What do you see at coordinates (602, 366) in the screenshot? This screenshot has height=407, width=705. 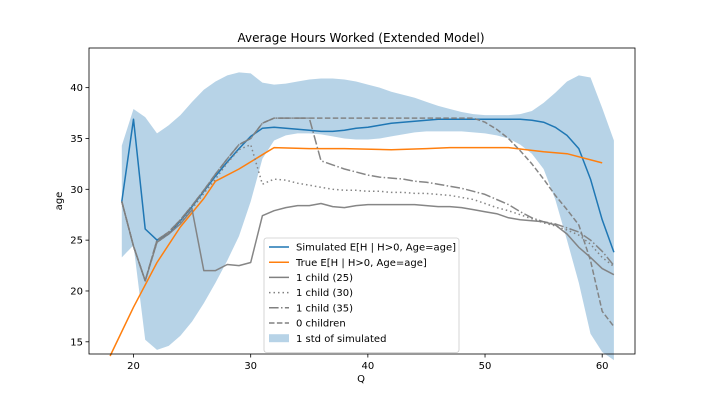 I see `x-tick-label: 60` at bounding box center [602, 366].